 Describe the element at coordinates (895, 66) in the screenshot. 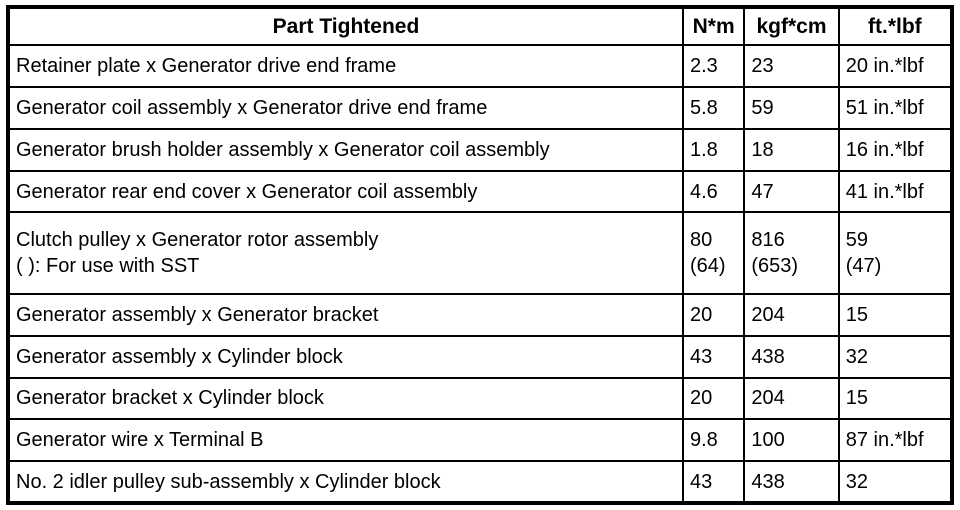

I see `cell-ftlbf: 20 in.*lbf` at that location.